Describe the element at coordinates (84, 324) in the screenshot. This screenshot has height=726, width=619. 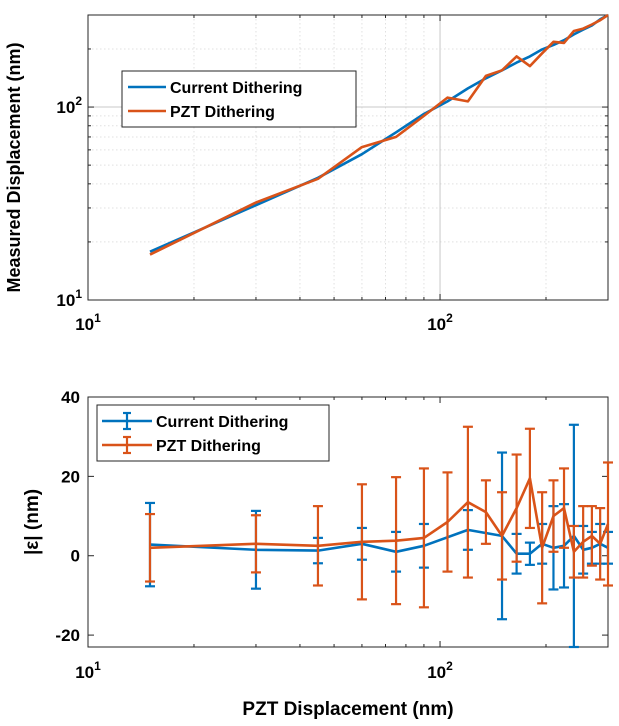
I see `top-xtick-label-10-base: 10` at that location.